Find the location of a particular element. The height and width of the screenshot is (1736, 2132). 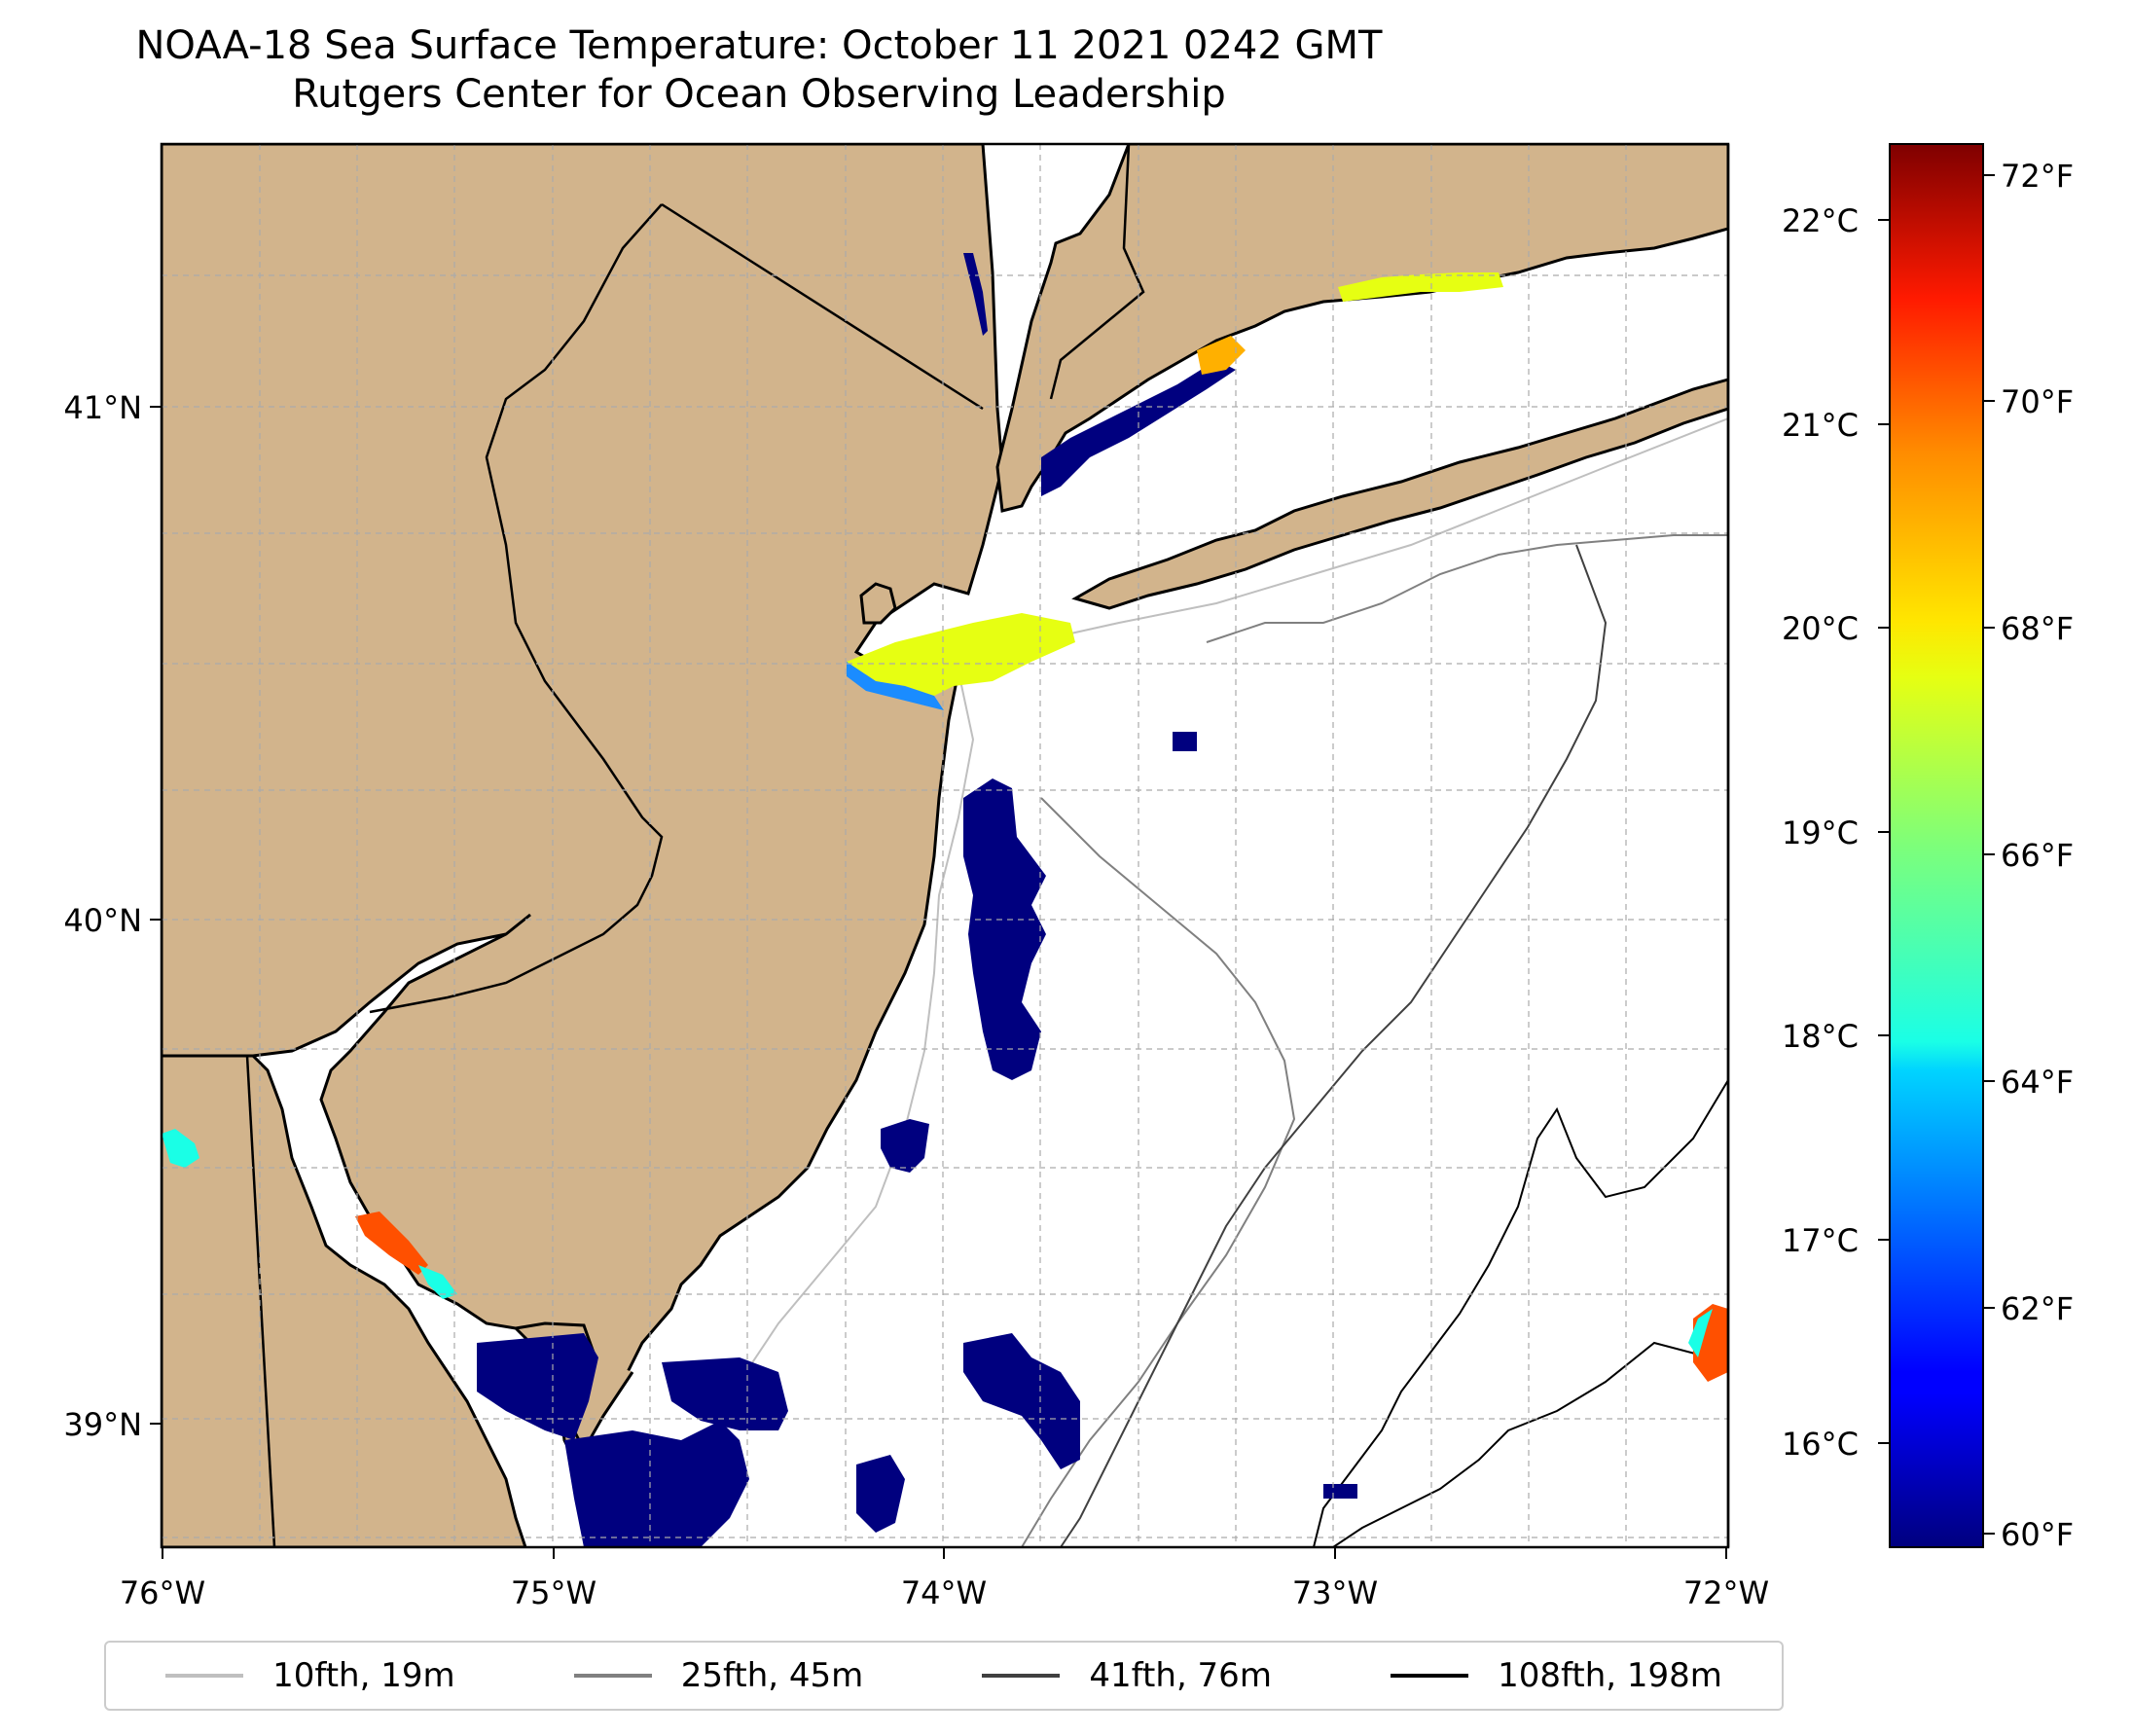

land-staten-island is located at coordinates (878, 603).